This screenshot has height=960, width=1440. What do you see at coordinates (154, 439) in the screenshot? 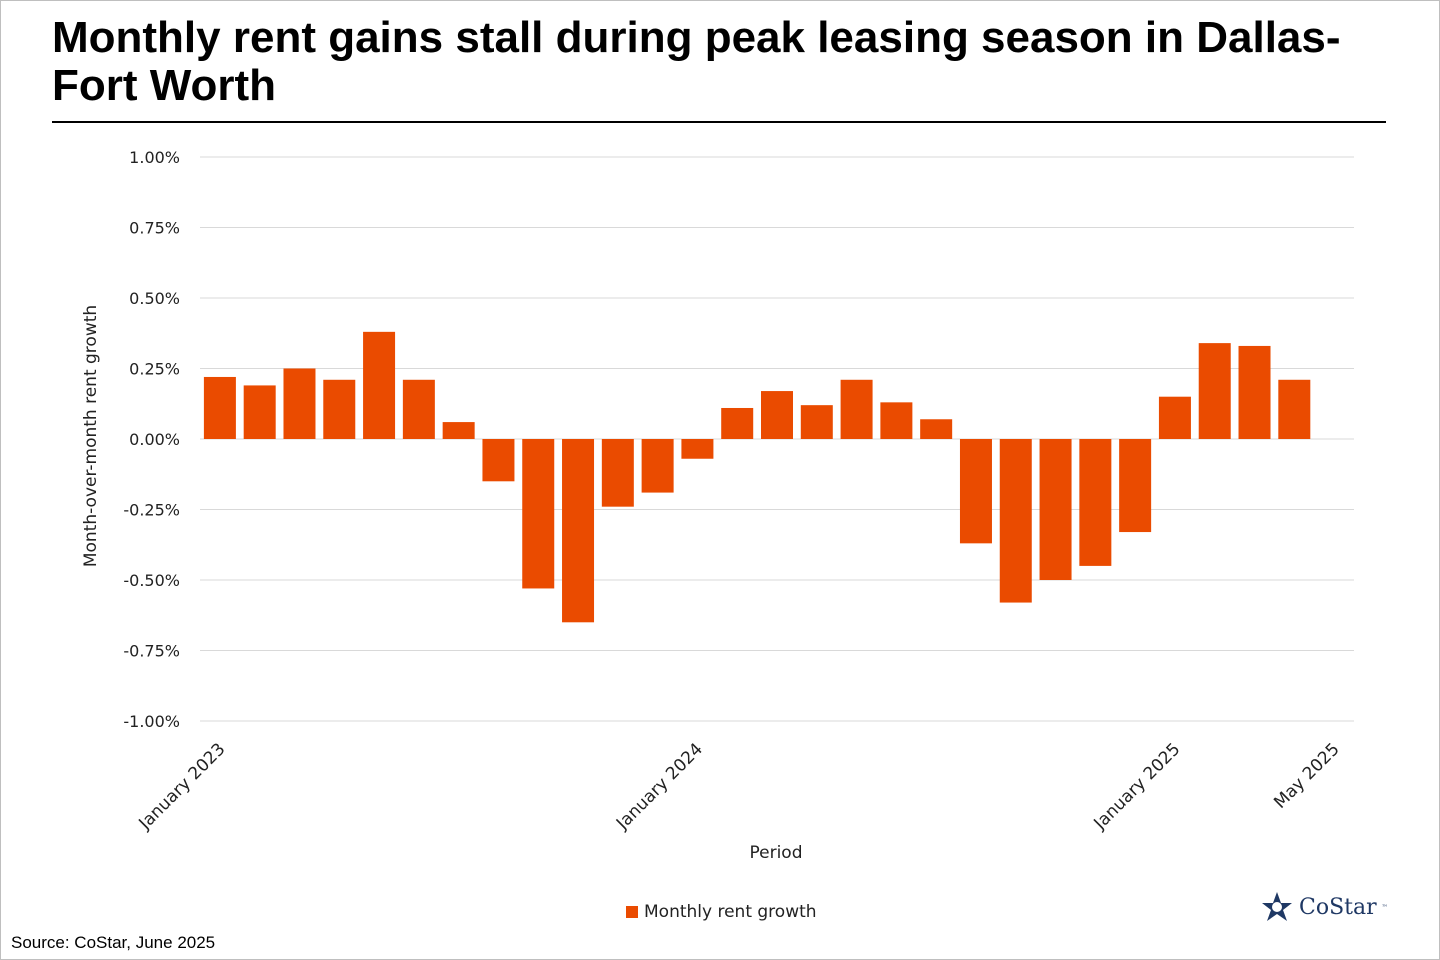
I see `y-tick-label: 0.00%` at bounding box center [154, 439].